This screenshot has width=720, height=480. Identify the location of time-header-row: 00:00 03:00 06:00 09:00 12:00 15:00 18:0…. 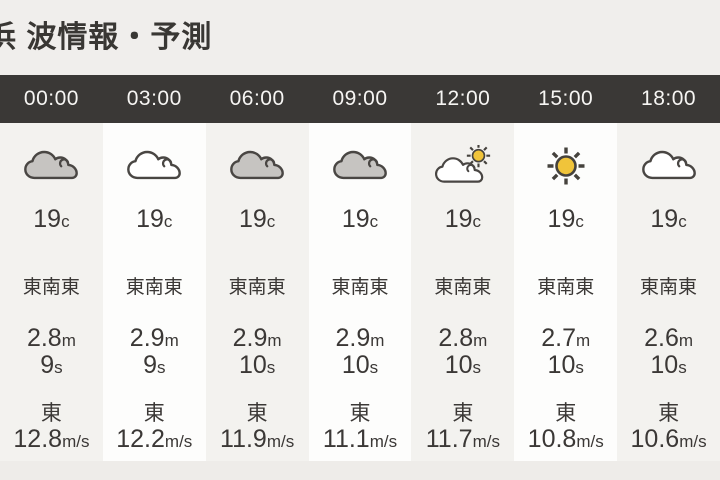
(360, 99).